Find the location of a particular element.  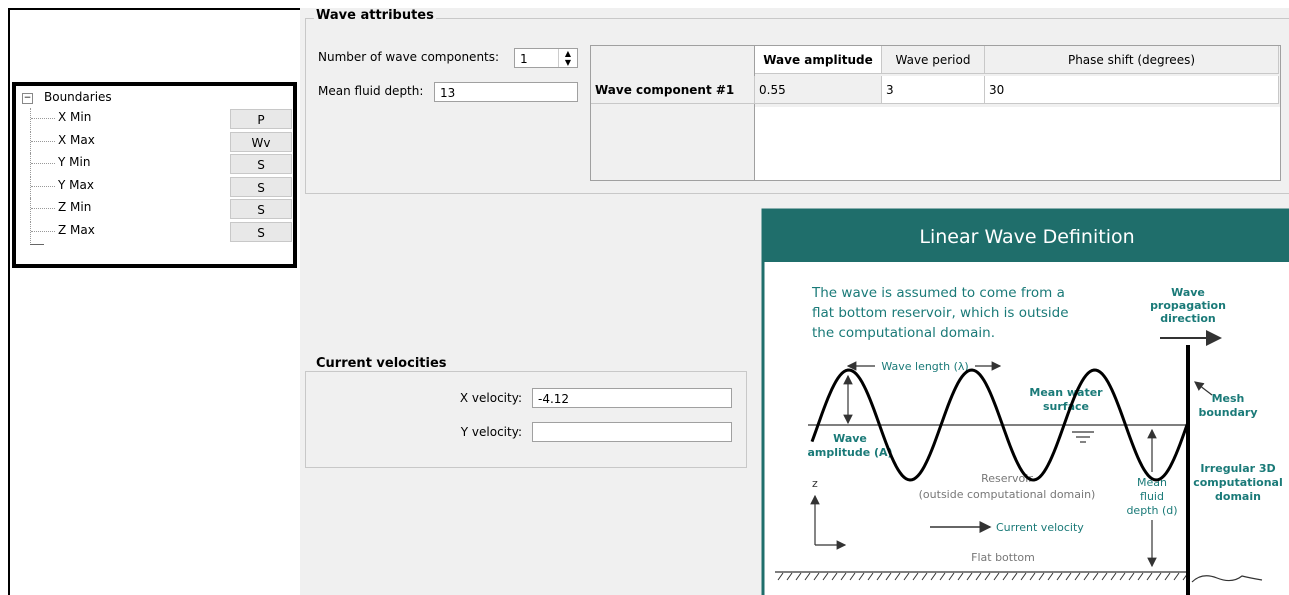

spin-arrows: ▲ ▼ is located at coordinates (567, 58).